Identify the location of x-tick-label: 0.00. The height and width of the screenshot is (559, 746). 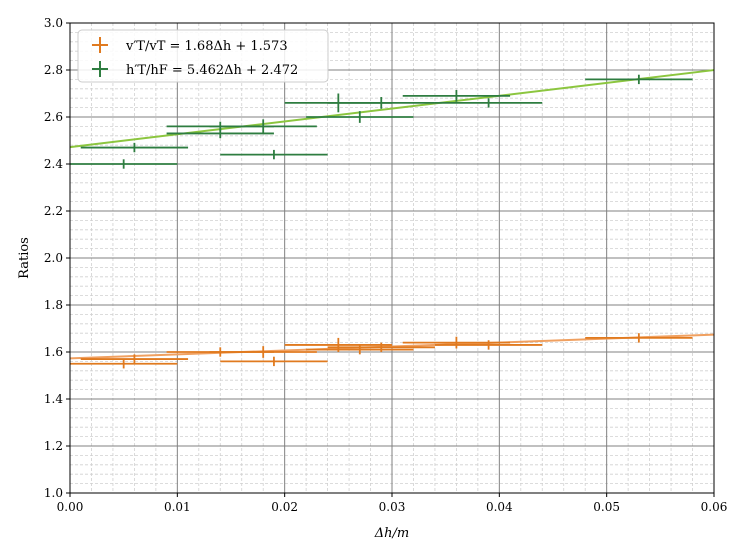
(70, 507).